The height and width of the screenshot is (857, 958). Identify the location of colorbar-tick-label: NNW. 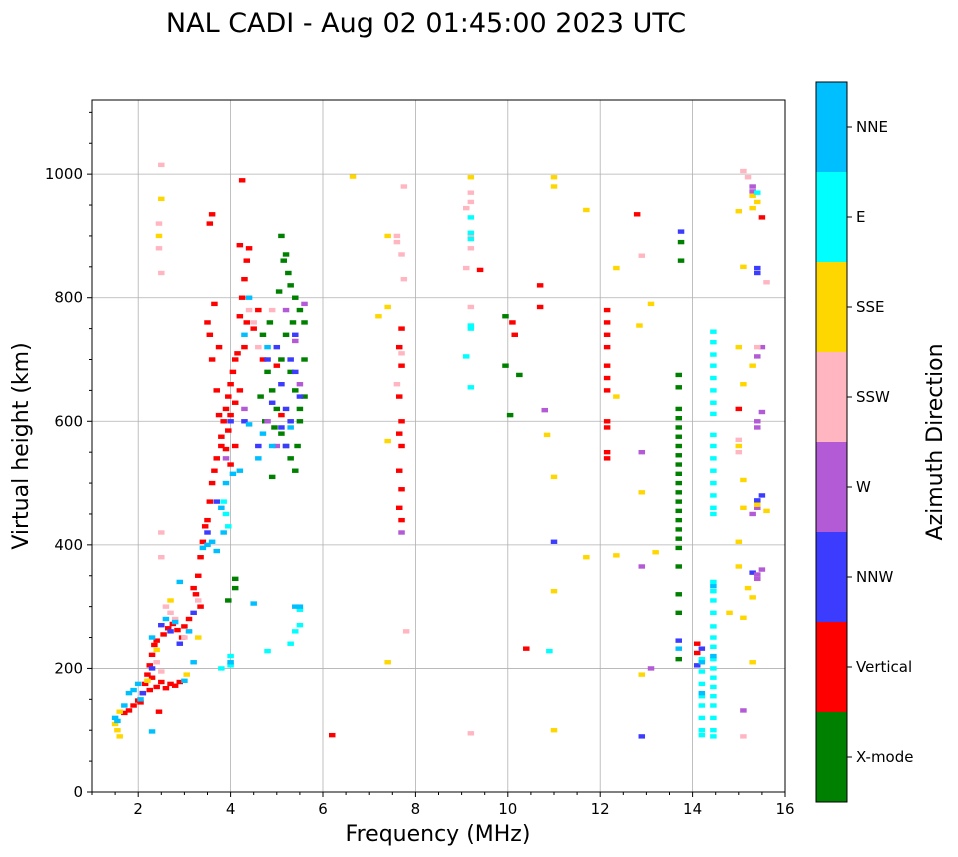
(874, 577).